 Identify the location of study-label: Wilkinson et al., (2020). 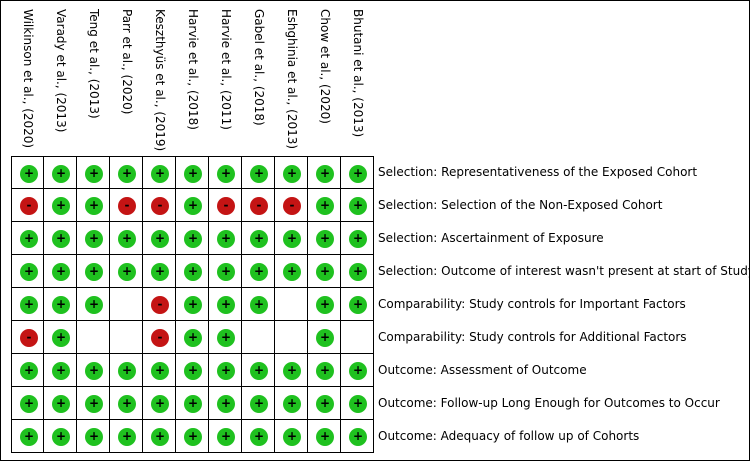
(28, 79).